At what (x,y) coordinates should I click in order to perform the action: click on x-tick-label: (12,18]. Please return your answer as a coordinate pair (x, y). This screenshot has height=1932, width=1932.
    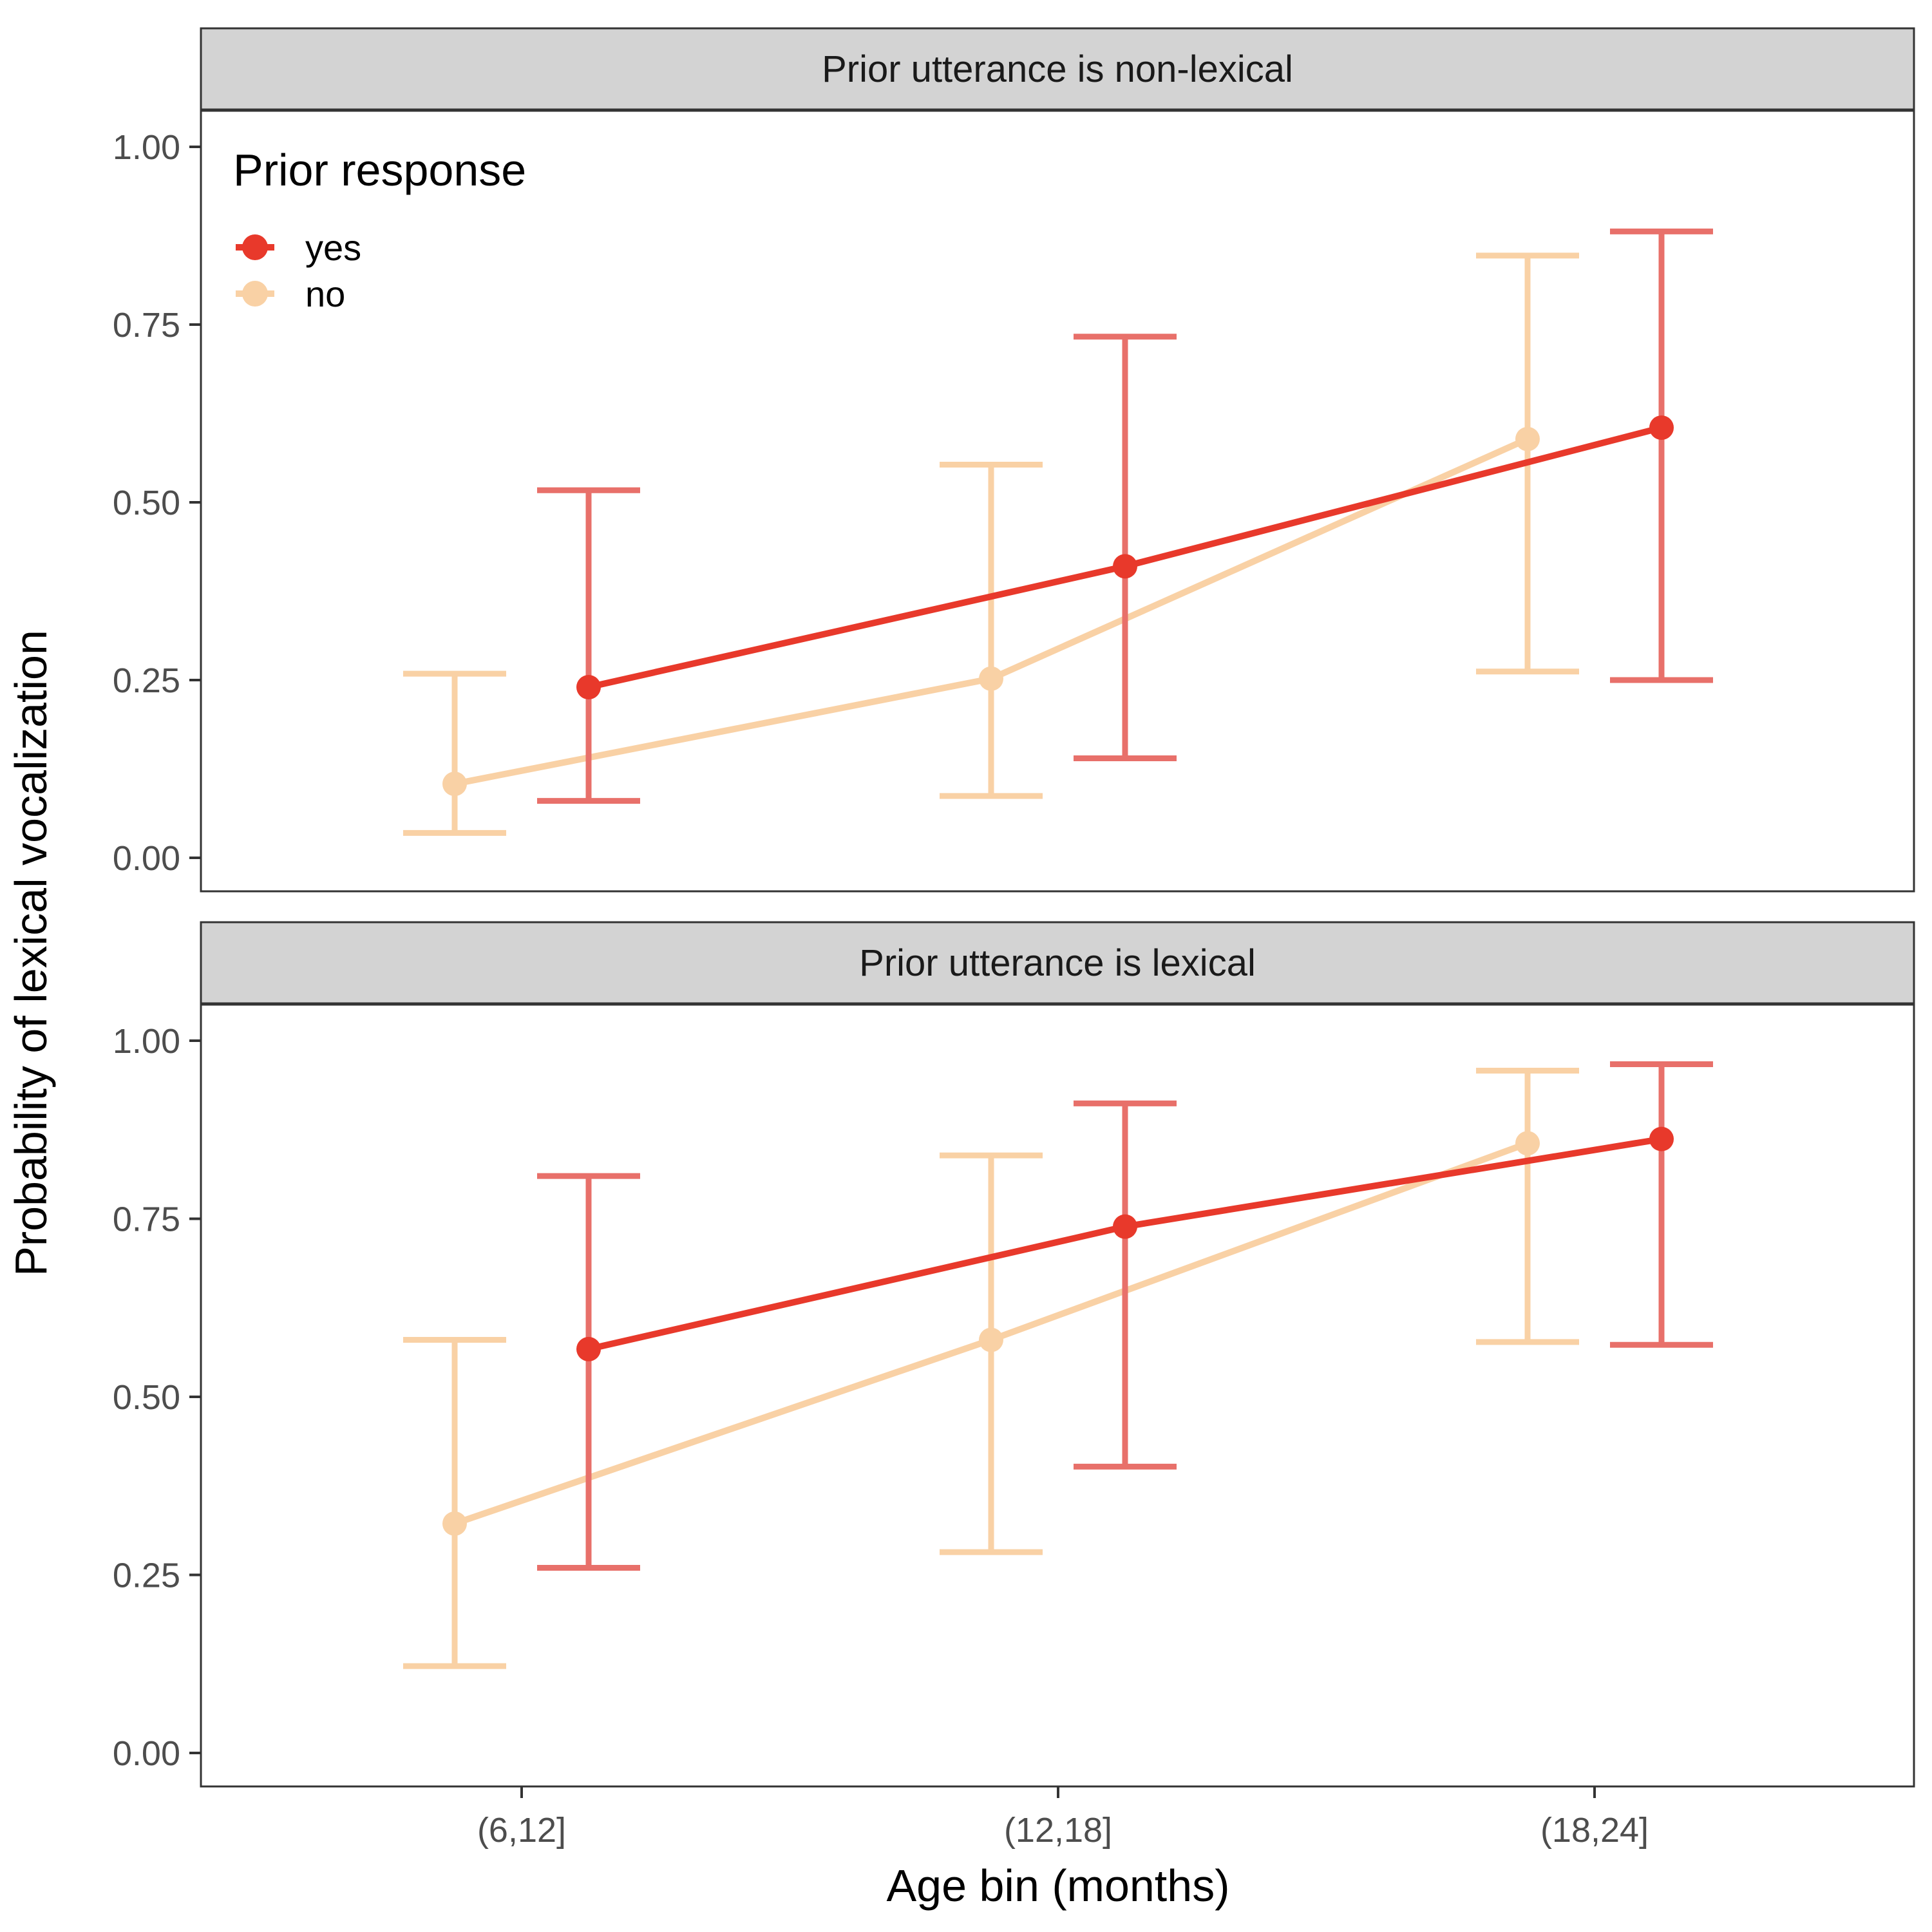
    Looking at the image, I should click on (1058, 1830).